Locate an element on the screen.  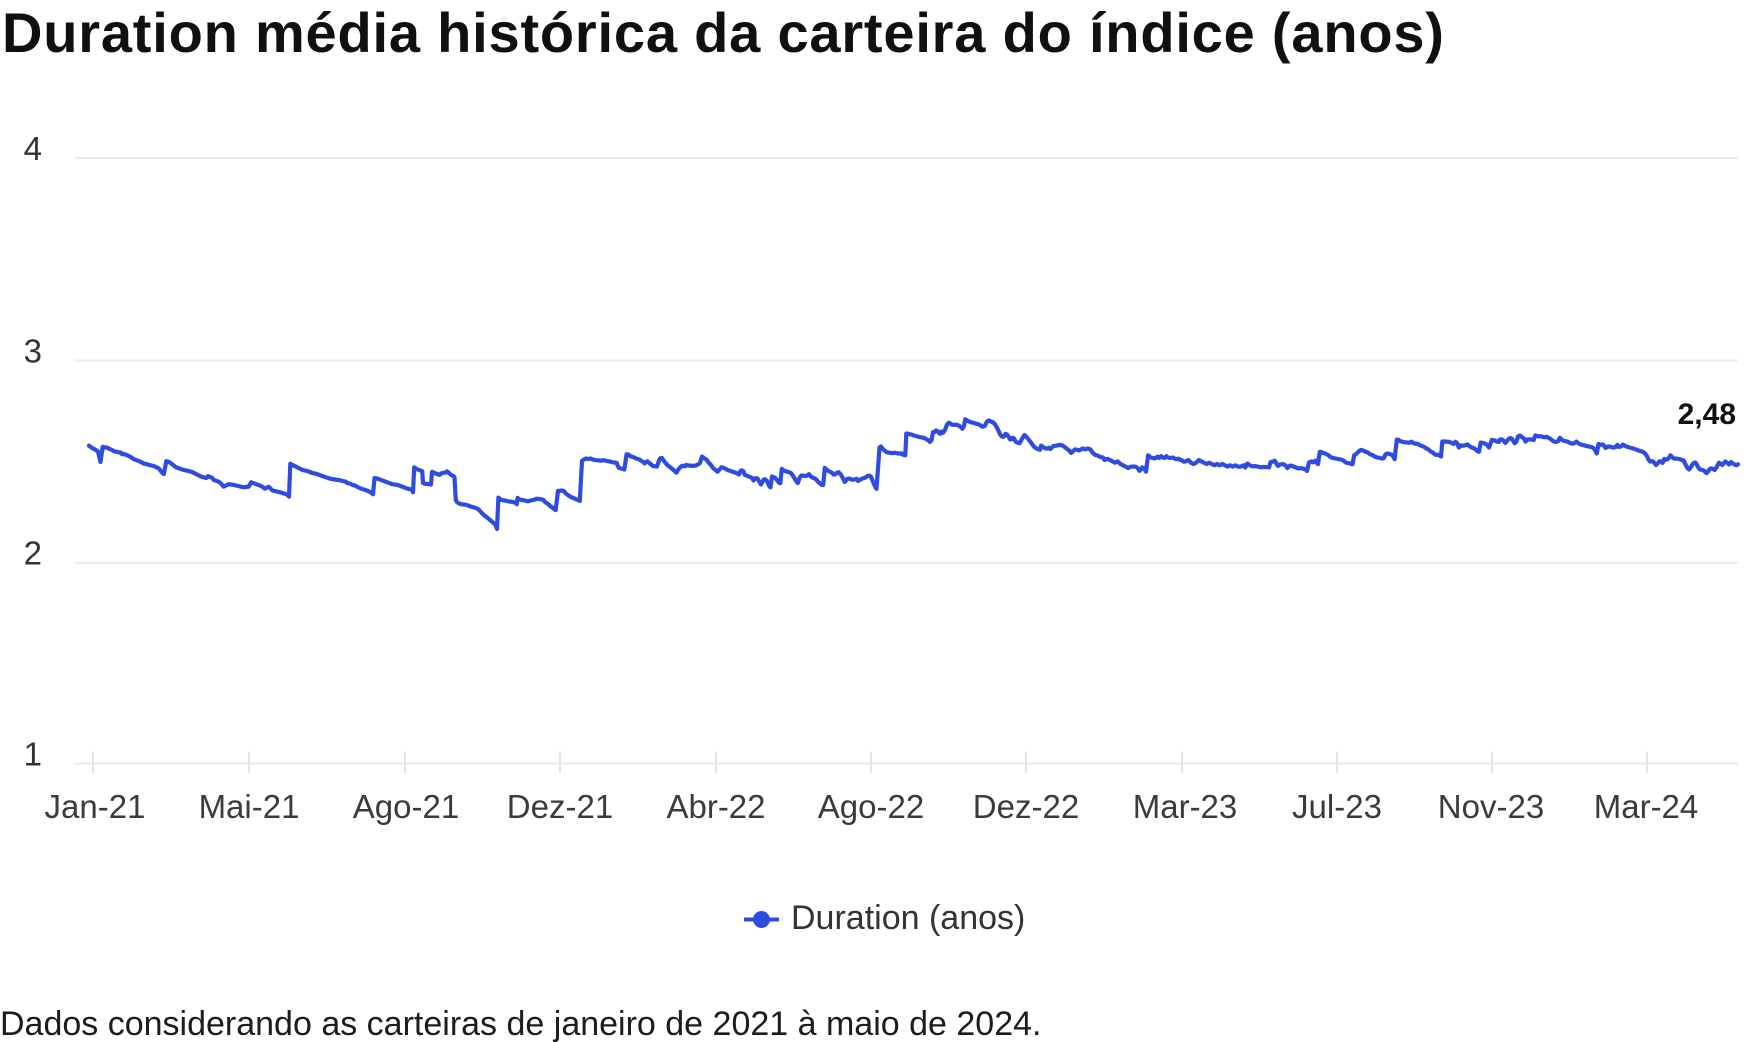
svg-text: Abr-22 is located at coordinates (715, 806).